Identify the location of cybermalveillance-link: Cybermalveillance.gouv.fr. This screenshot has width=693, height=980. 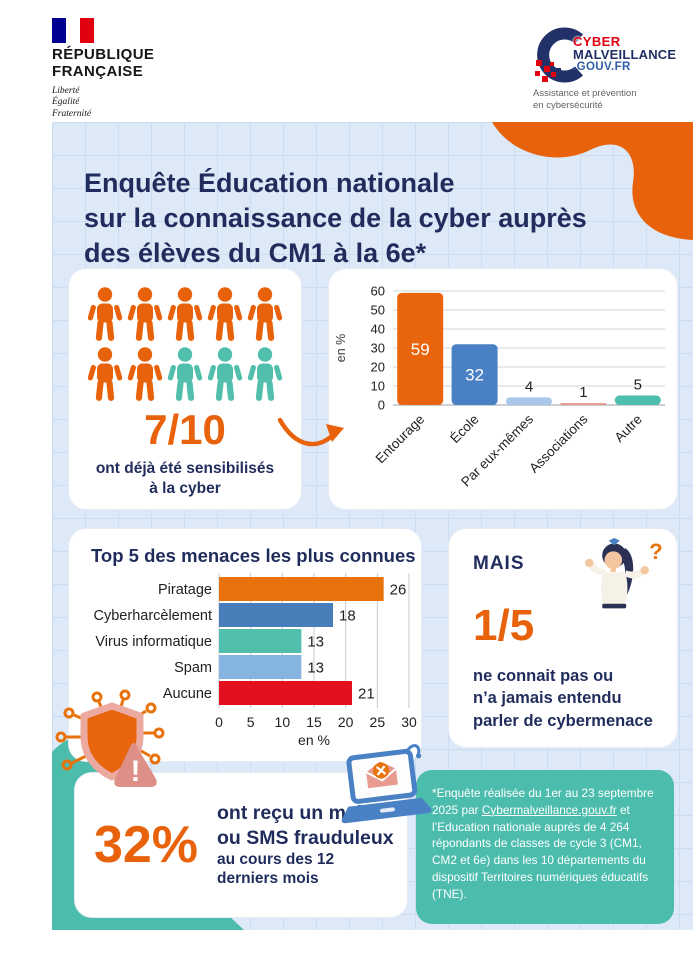
(549, 809).